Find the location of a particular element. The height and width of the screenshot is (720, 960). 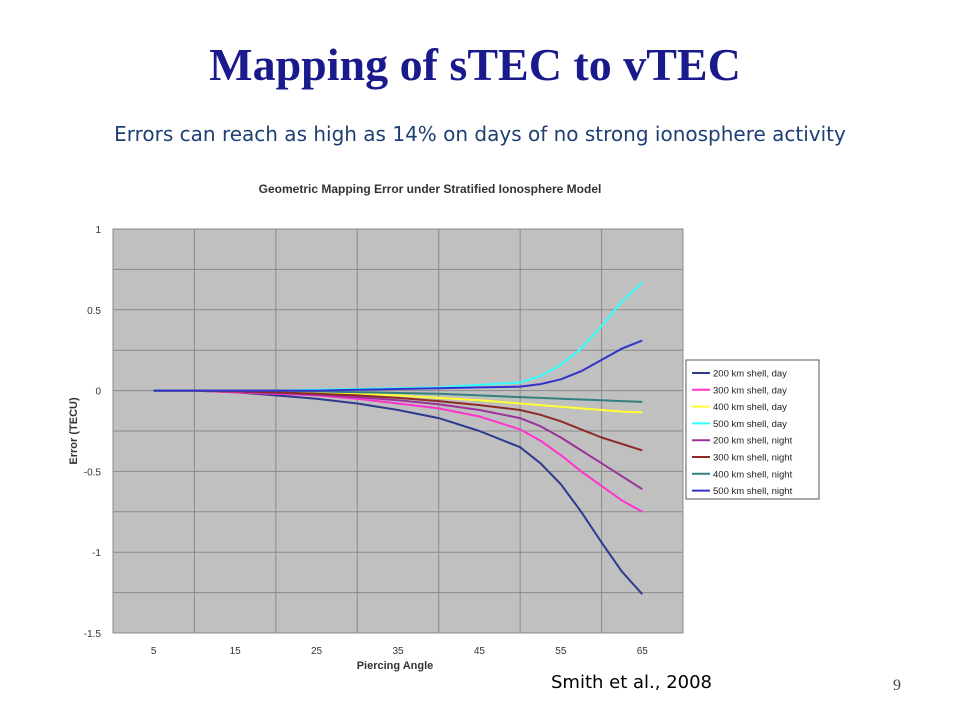

legend-label: 200 km shell, night is located at coordinates (753, 441).